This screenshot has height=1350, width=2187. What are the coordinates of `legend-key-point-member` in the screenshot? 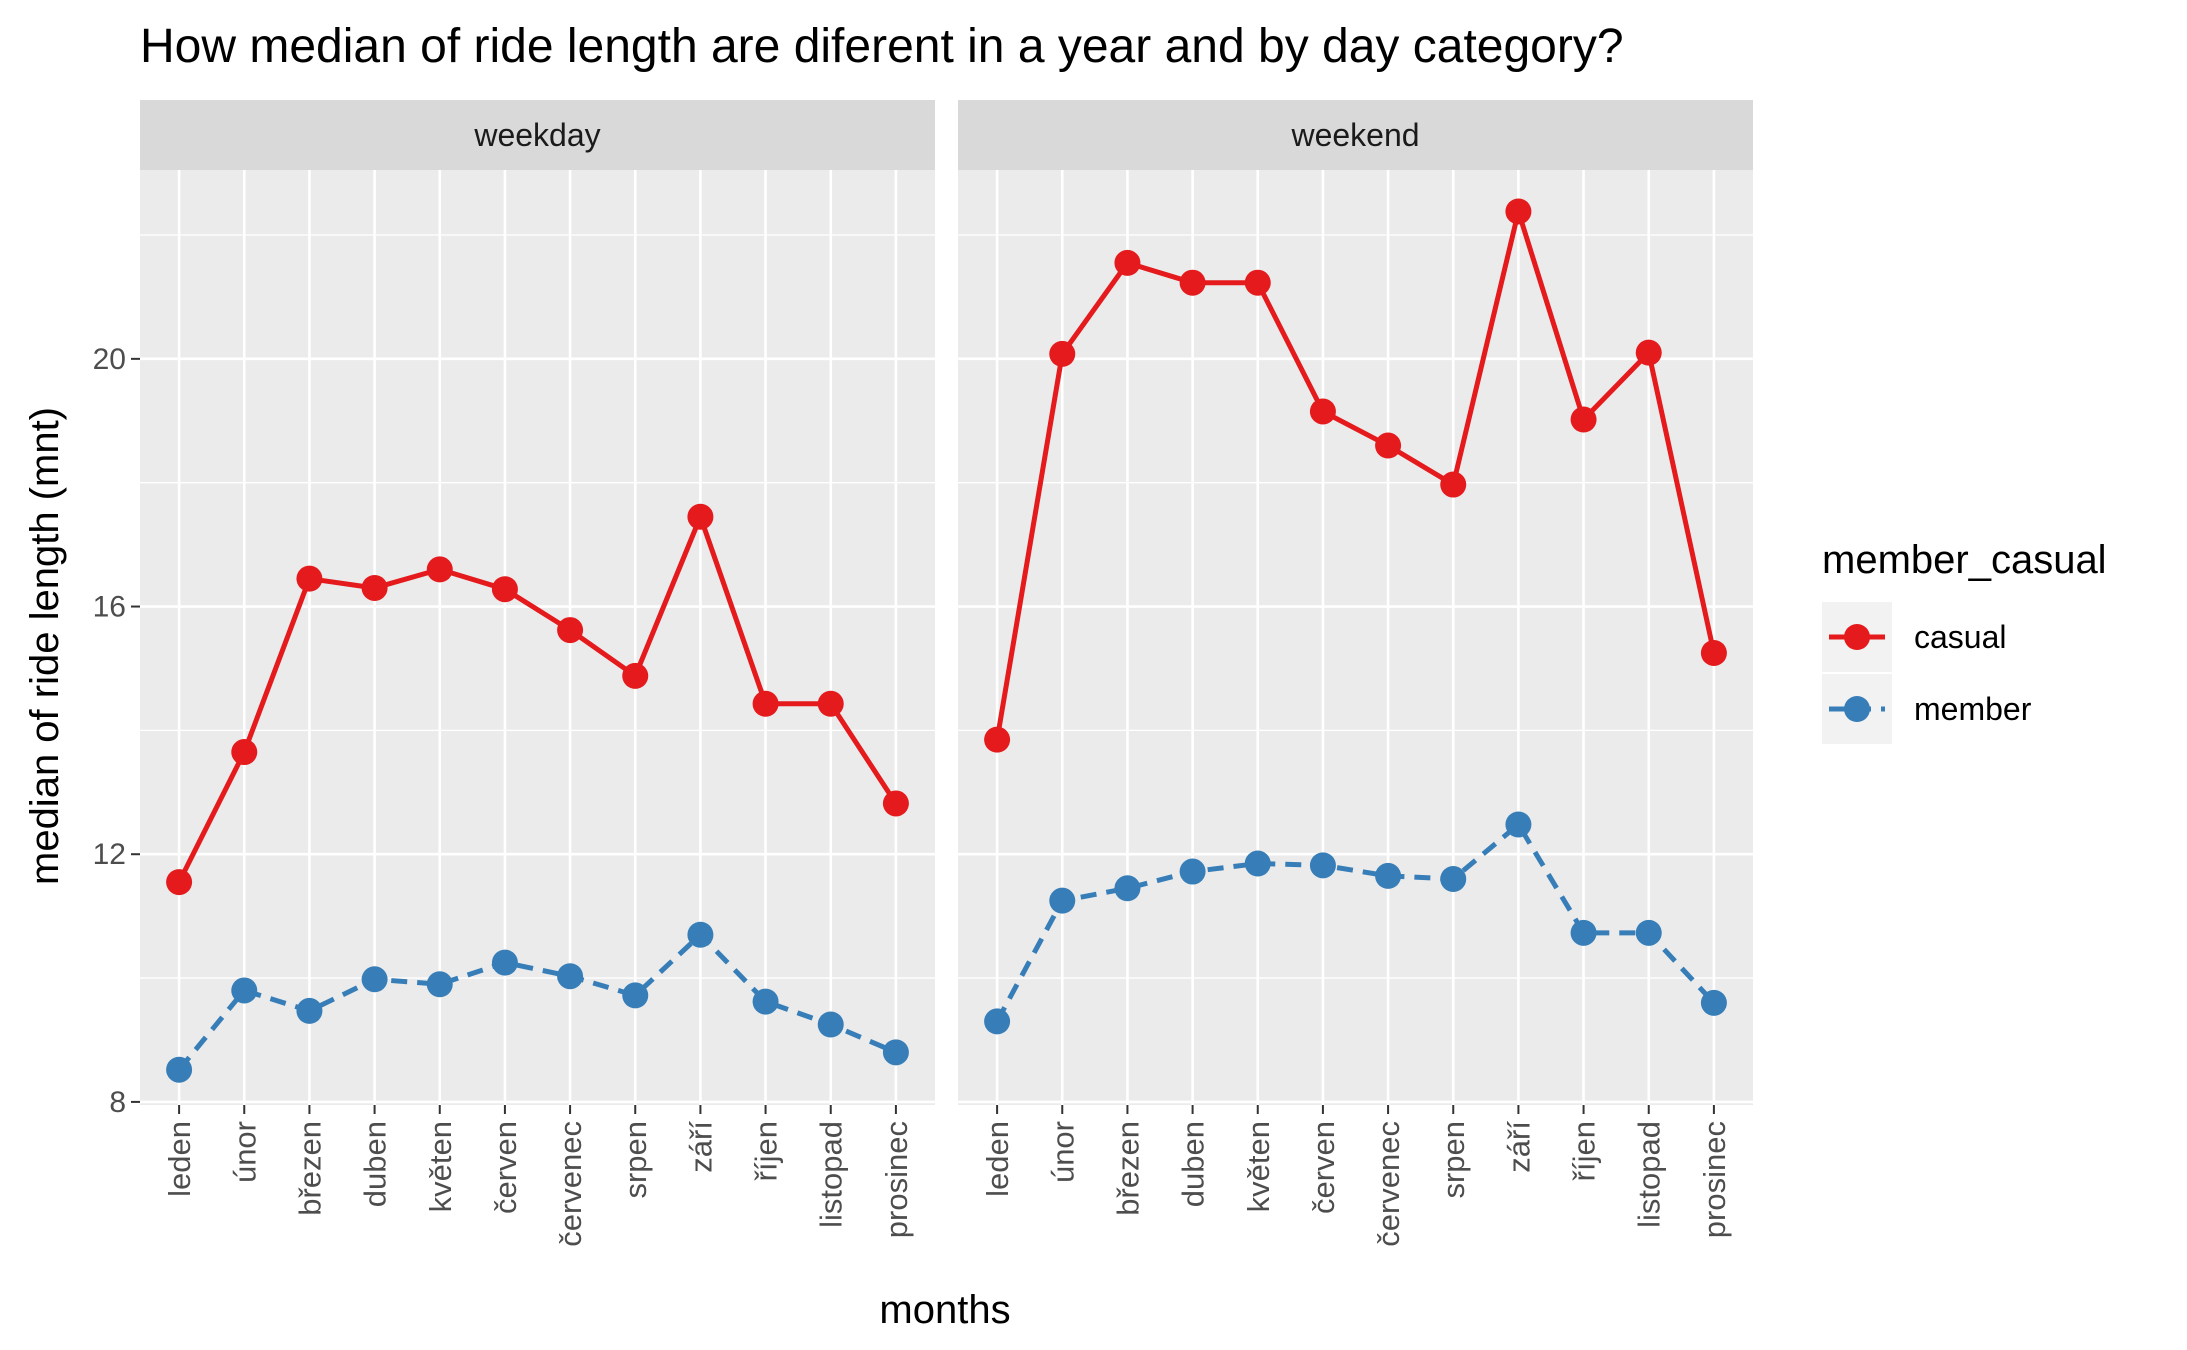 It's located at (1857, 709).